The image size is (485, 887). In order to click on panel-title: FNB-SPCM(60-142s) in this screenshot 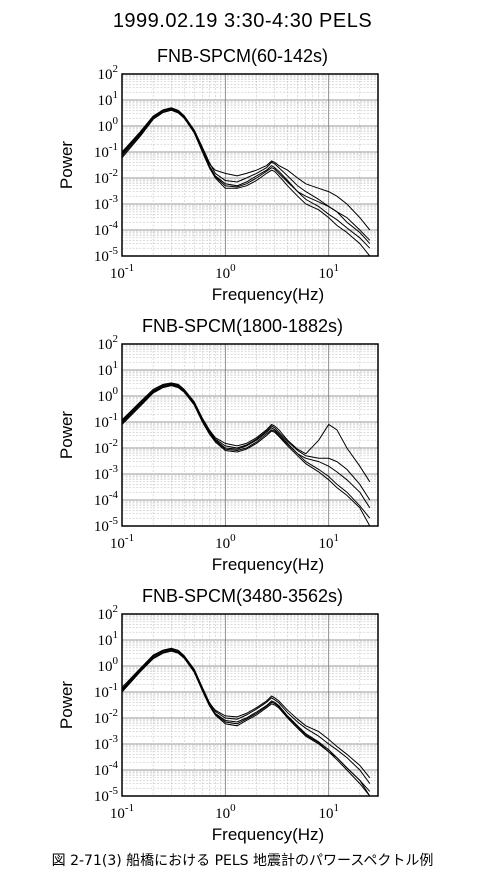, I will do `click(242, 56)`.